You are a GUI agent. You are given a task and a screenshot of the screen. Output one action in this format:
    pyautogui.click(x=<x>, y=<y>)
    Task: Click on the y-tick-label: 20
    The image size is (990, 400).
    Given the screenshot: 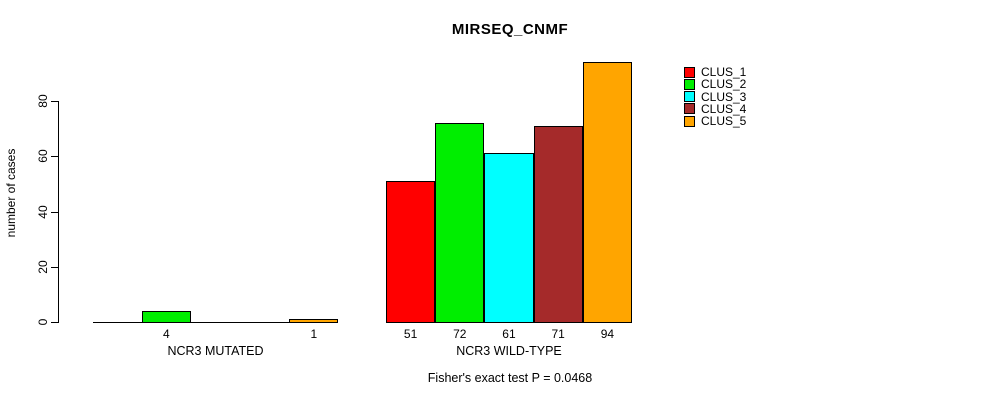 What is the action you would take?
    pyautogui.click(x=43, y=267)
    